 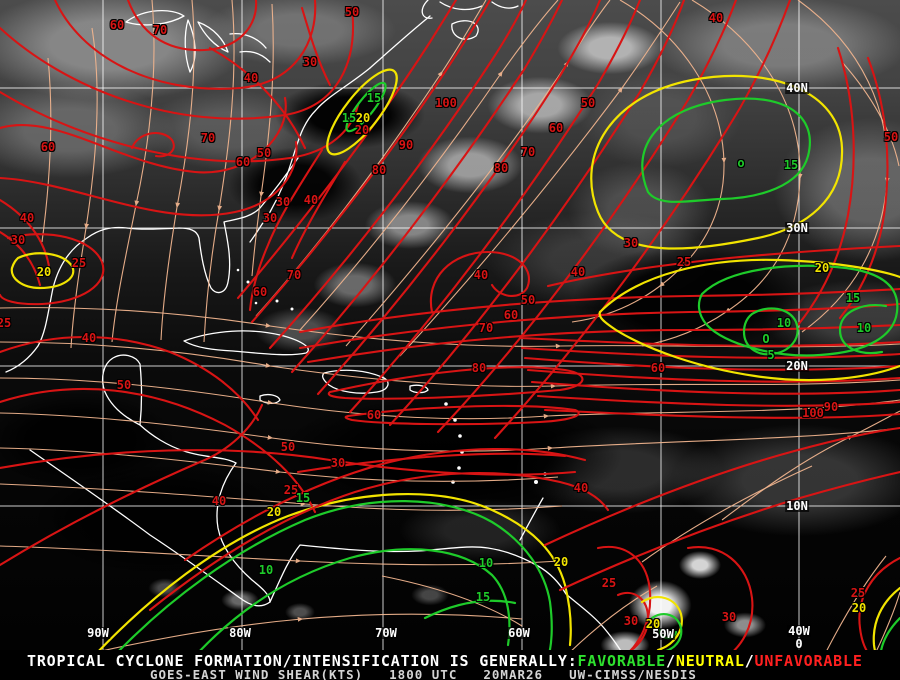 I want to click on separator1: /, so click(x=671, y=661).